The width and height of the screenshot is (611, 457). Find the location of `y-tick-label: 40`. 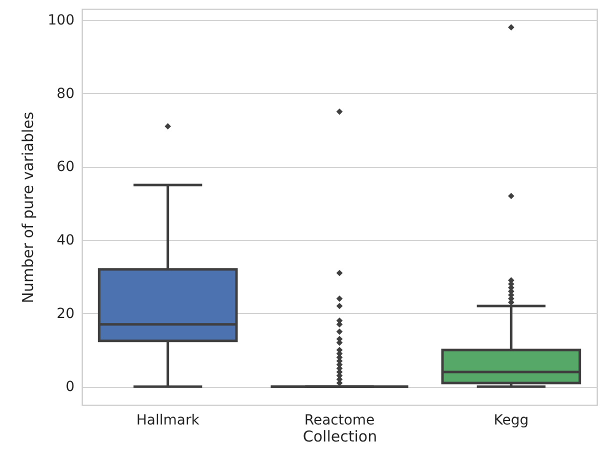

y-tick-label: 40 is located at coordinates (65, 240).